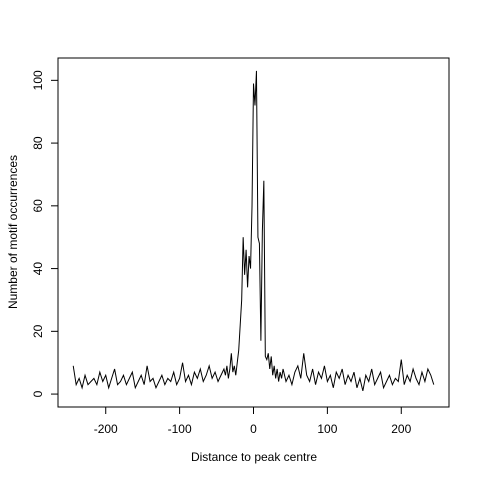 Image resolution: width=480 pixels, height=485 pixels. What do you see at coordinates (401, 429) in the screenshot?
I see `x-tick-label: 200` at bounding box center [401, 429].